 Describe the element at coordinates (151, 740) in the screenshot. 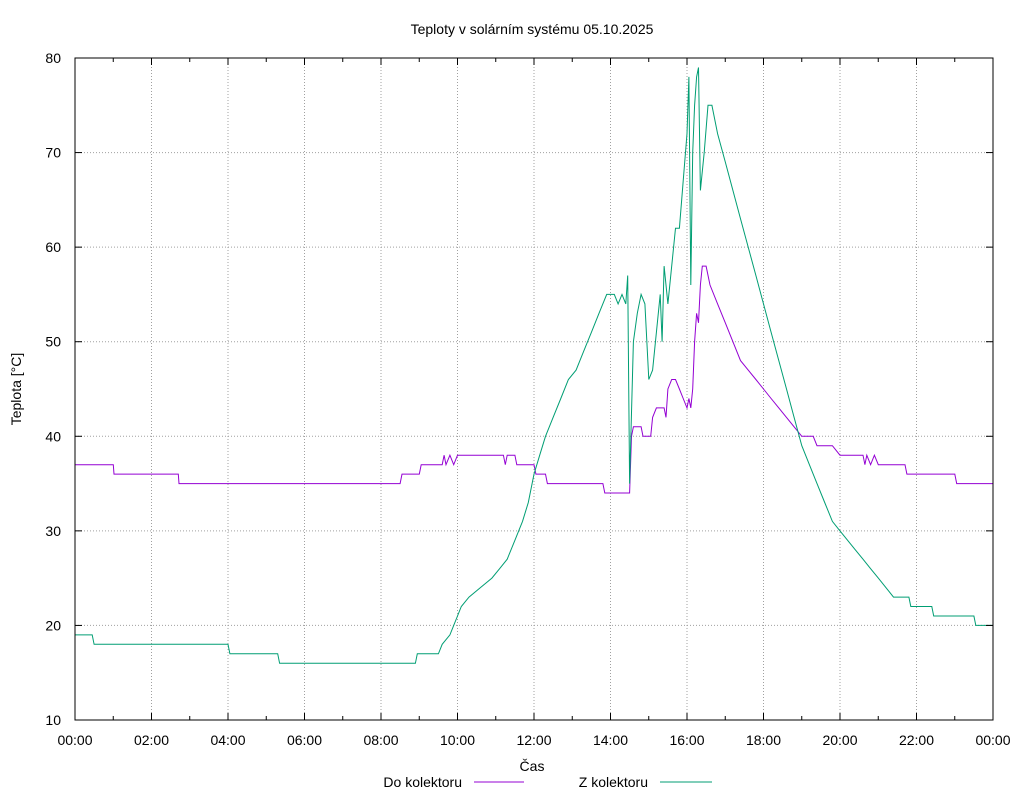

I see `x-tick-label: 02:00` at that location.